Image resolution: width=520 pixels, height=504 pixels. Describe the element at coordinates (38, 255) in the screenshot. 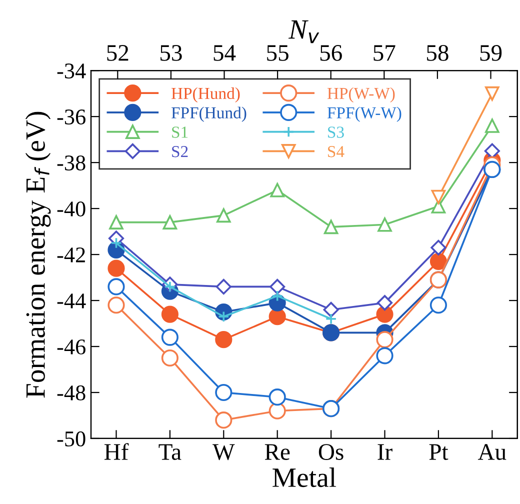

I see `y-axis-title: Formation energy E$_{f}$ (eV)` at that location.